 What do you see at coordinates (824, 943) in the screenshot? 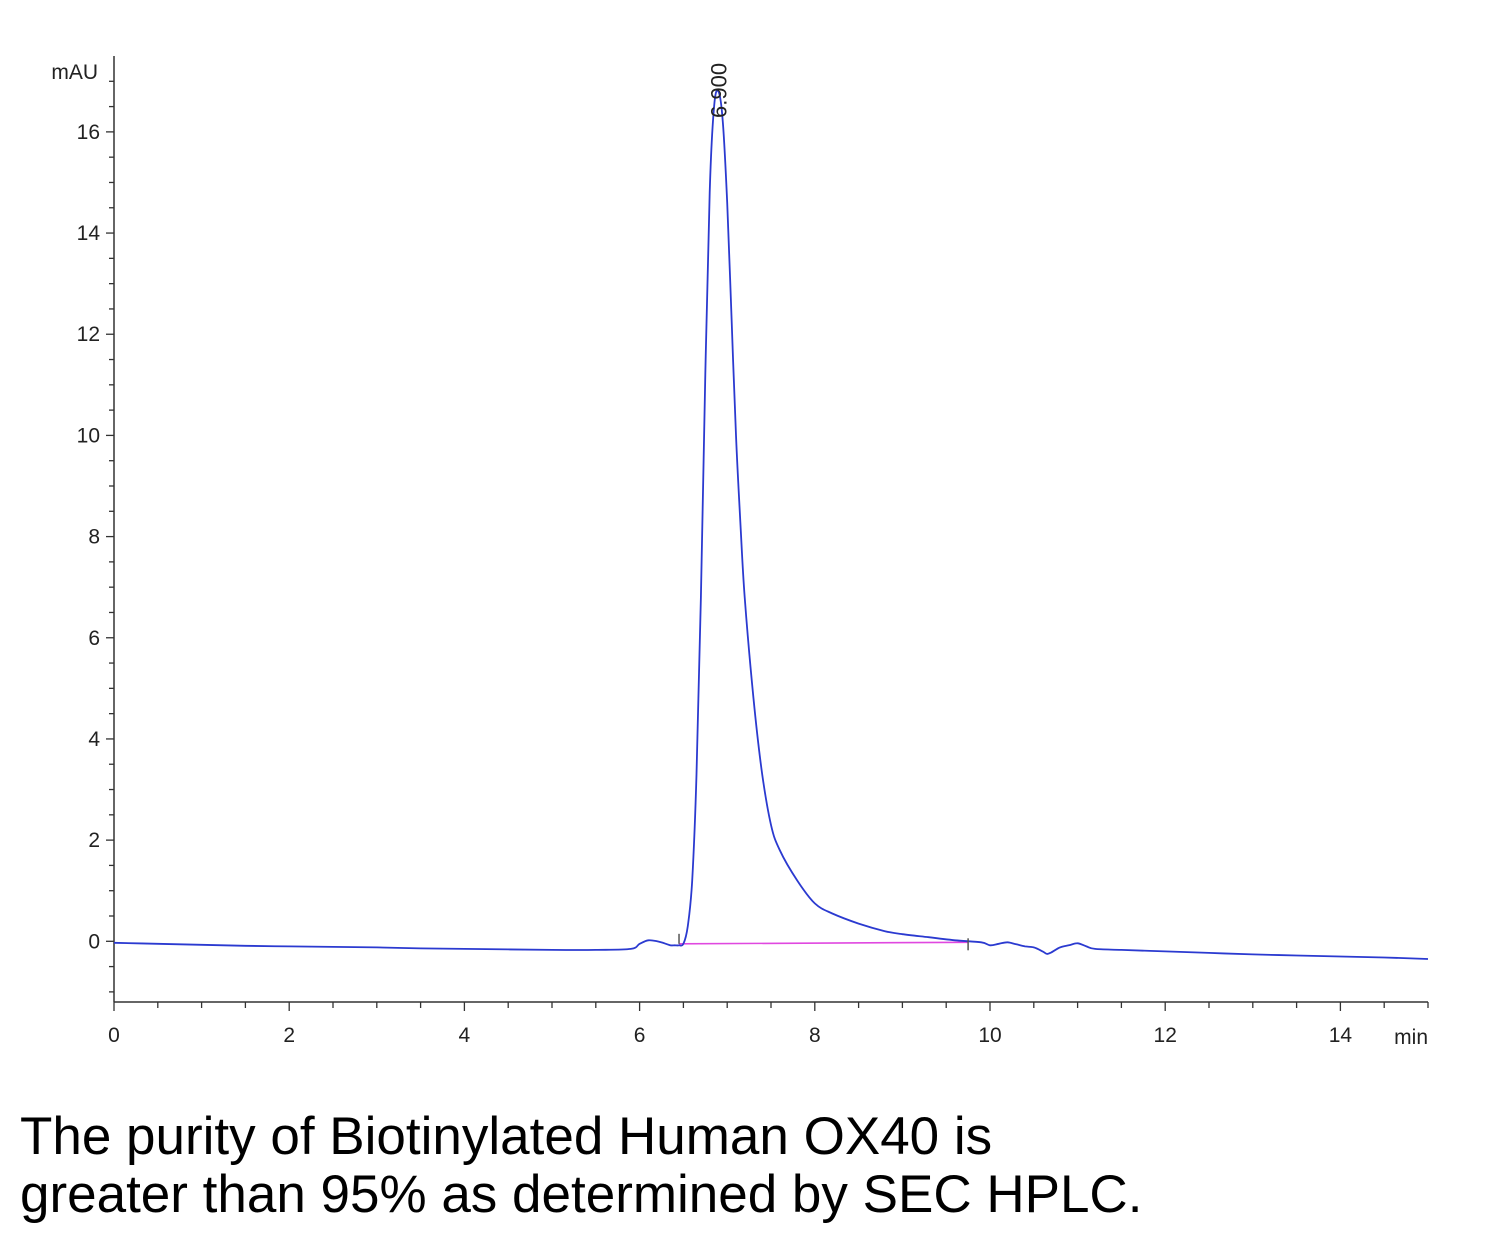
I see `integration-baseline` at bounding box center [824, 943].